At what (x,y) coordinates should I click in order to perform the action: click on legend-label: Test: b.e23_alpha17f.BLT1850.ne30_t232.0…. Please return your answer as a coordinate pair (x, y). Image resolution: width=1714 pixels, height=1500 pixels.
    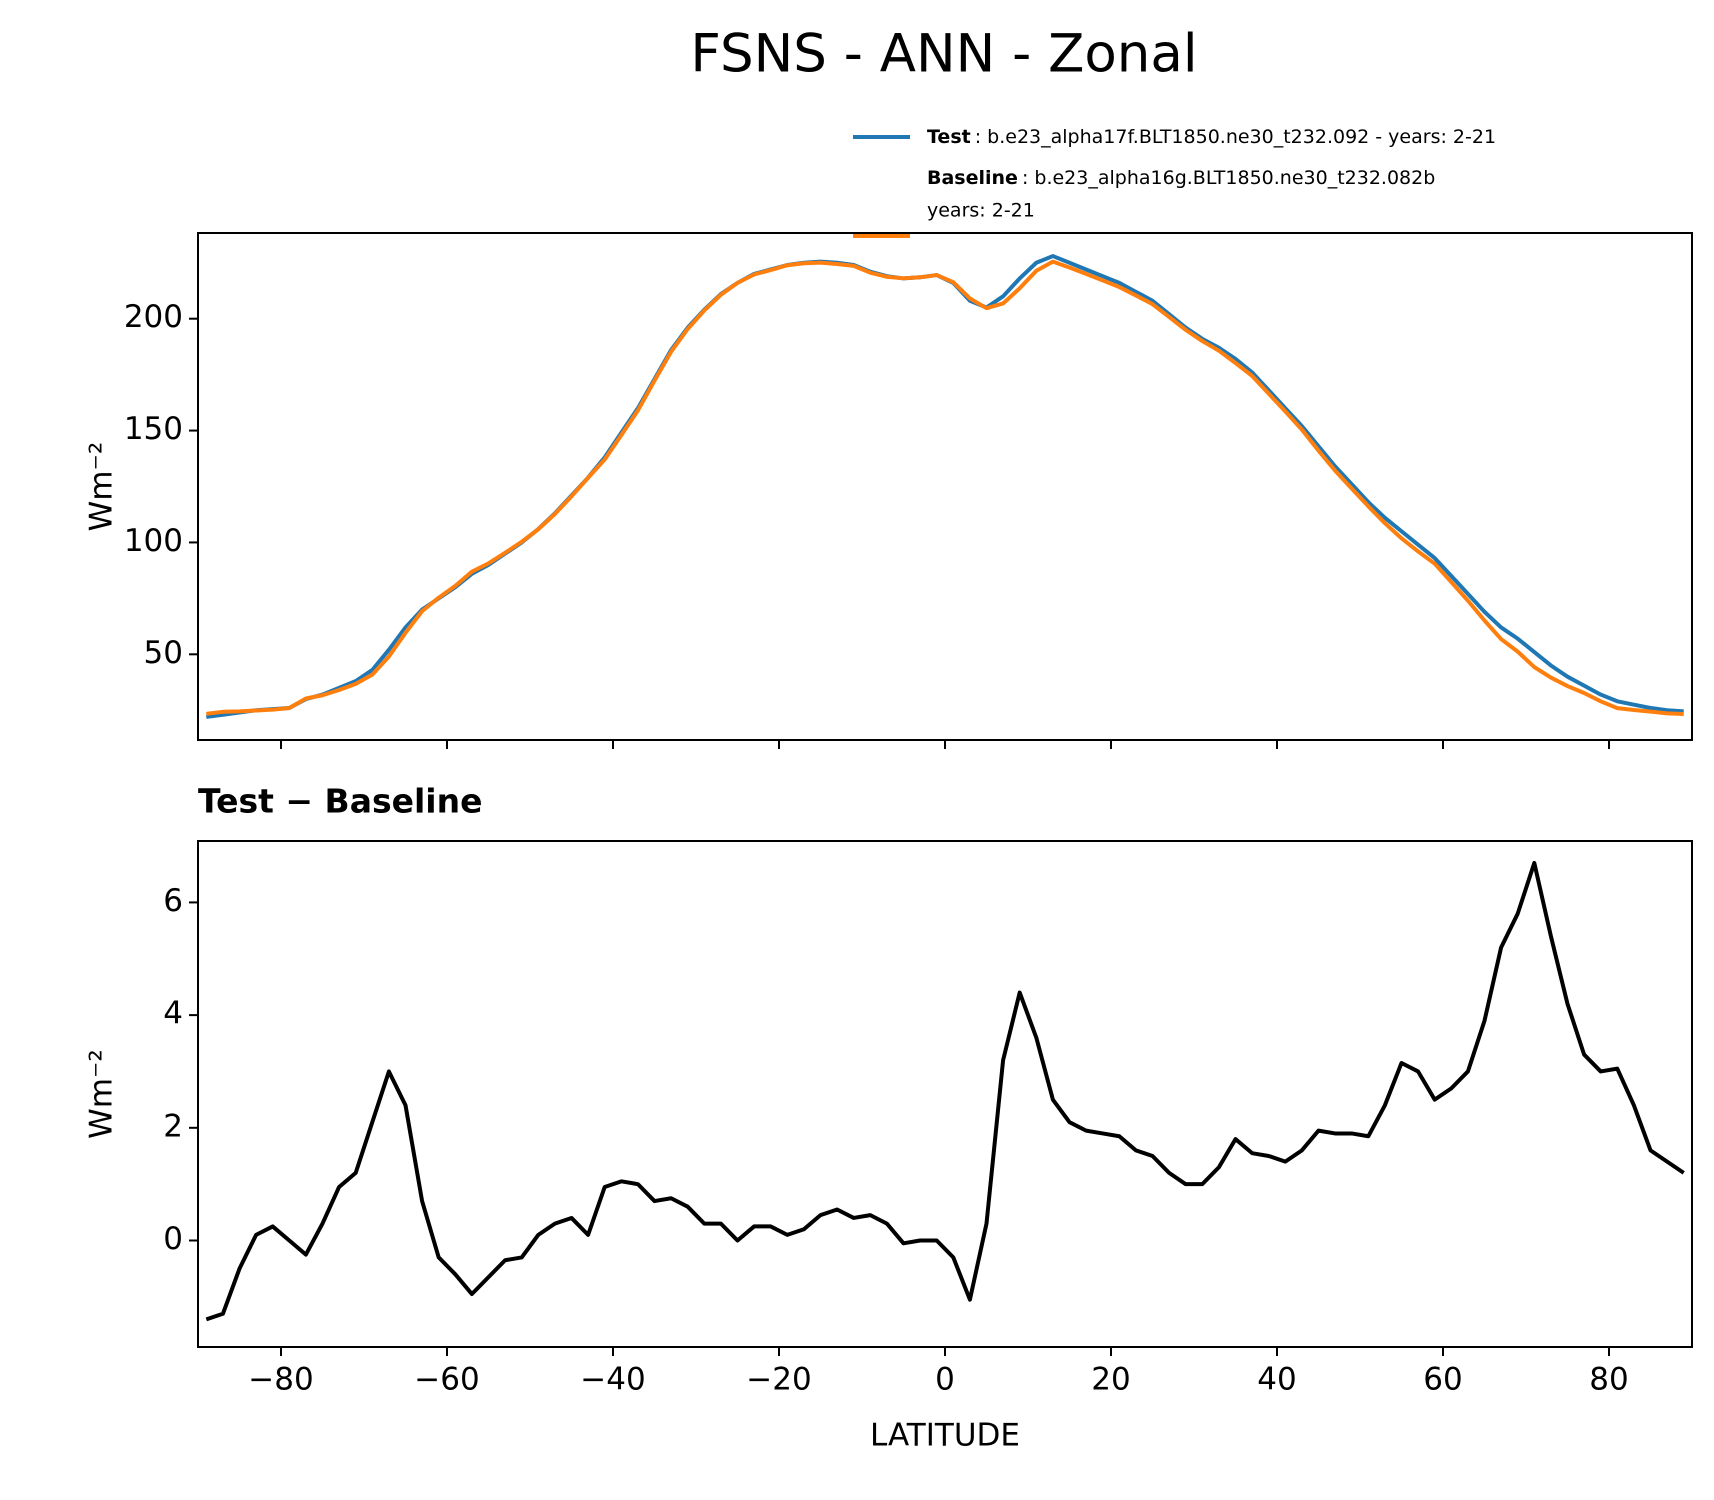
    Looking at the image, I should click on (1211, 137).